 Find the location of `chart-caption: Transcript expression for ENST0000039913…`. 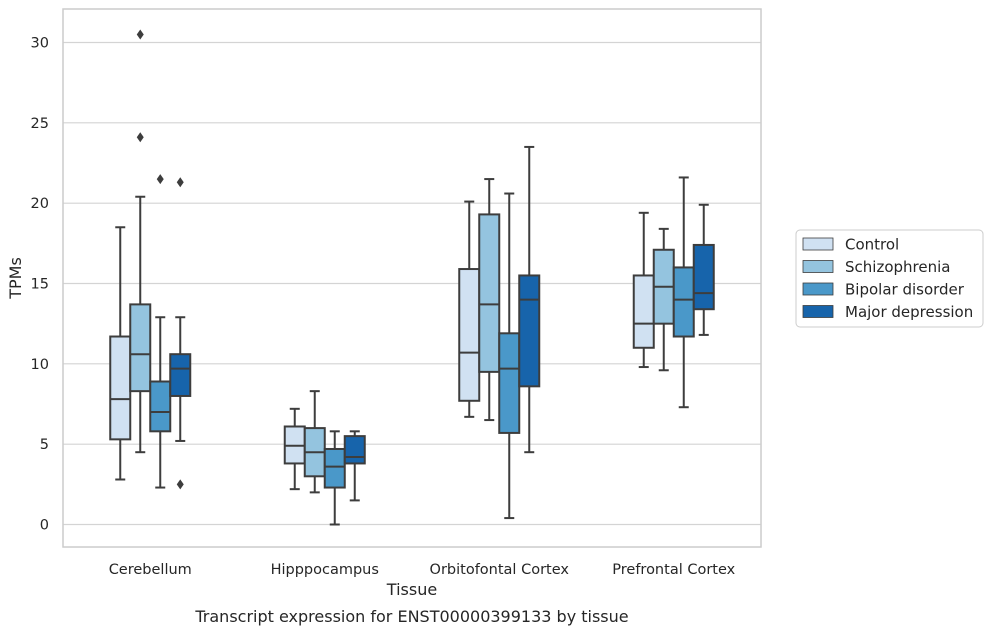

chart-caption: Transcript expression for ENST0000039913… is located at coordinates (411, 616).